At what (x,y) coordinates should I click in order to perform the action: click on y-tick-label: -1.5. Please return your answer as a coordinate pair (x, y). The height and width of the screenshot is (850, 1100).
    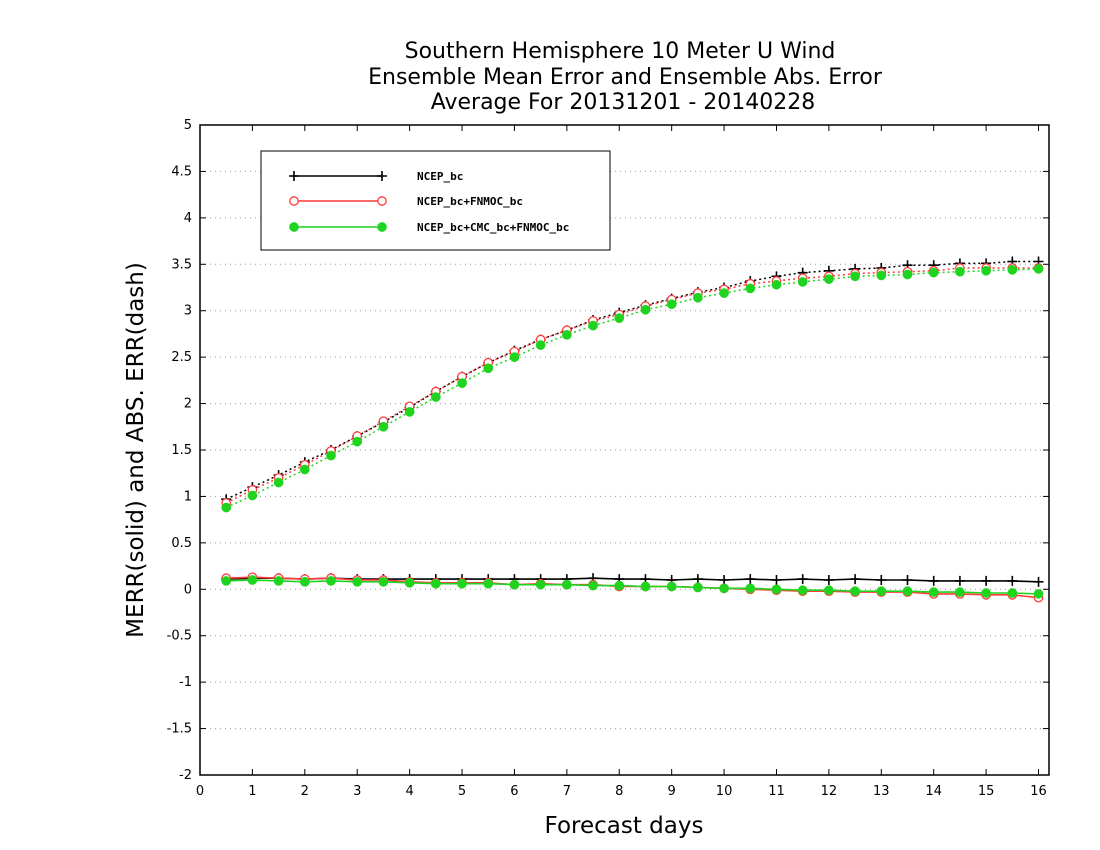
    Looking at the image, I should click on (179, 729).